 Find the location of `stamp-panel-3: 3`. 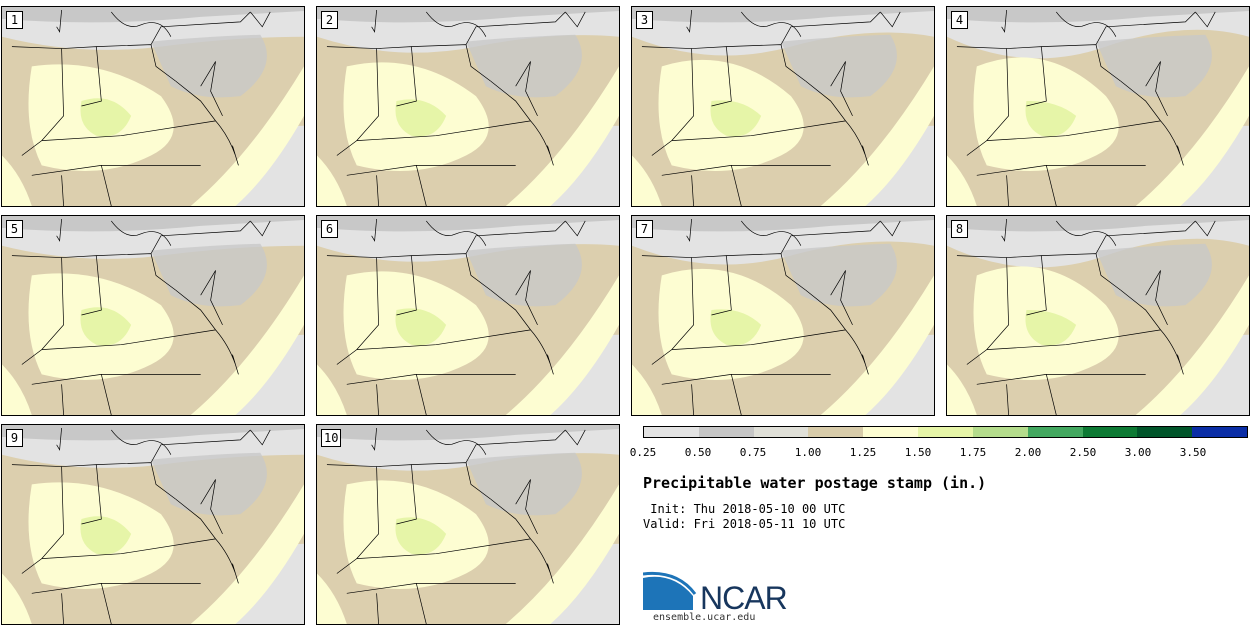

stamp-panel-3: 3 is located at coordinates (783, 106).